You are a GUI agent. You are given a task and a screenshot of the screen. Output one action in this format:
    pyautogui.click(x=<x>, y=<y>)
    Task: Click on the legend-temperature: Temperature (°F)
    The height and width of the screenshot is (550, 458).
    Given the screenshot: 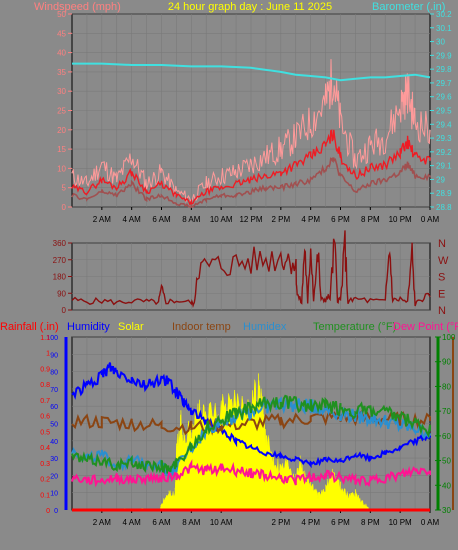 What is the action you would take?
    pyautogui.click(x=354, y=327)
    